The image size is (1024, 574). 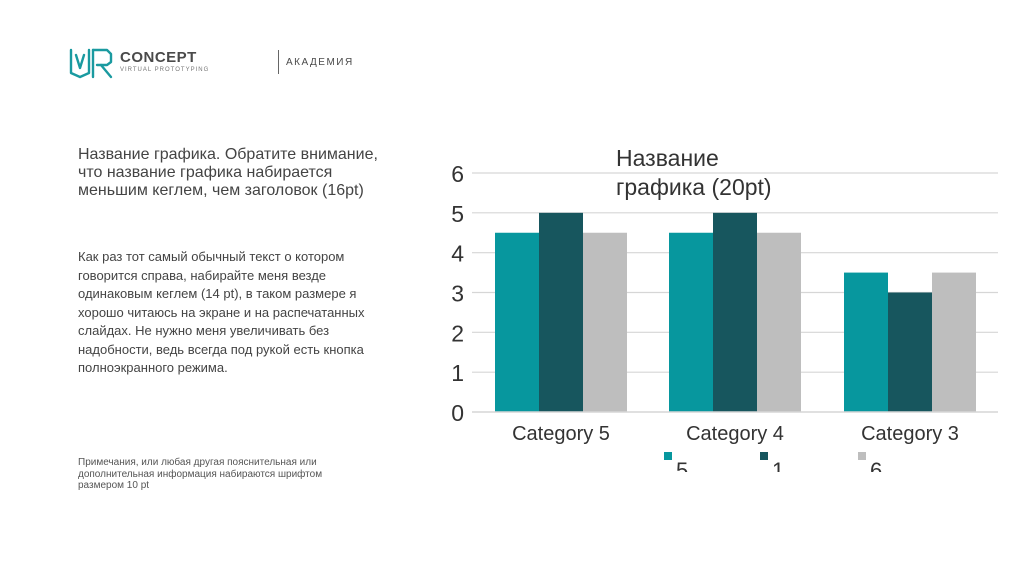 What do you see at coordinates (278, 62) in the screenshot?
I see `logo-divider` at bounding box center [278, 62].